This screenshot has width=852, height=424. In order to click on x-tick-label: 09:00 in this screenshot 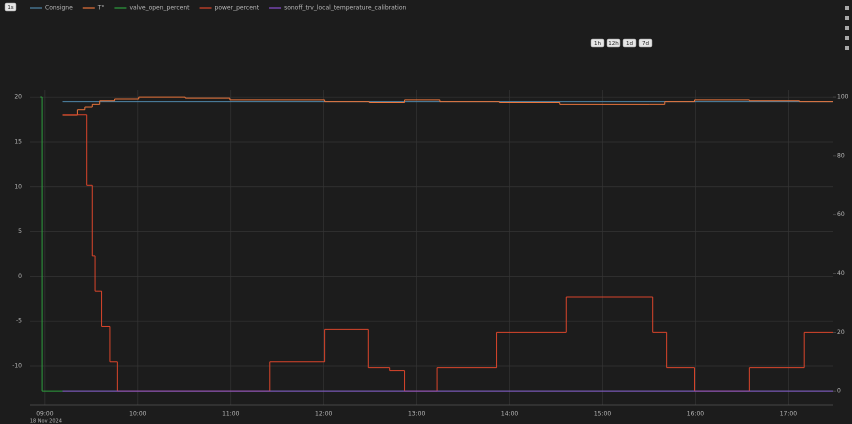, I will do `click(44, 414)`.